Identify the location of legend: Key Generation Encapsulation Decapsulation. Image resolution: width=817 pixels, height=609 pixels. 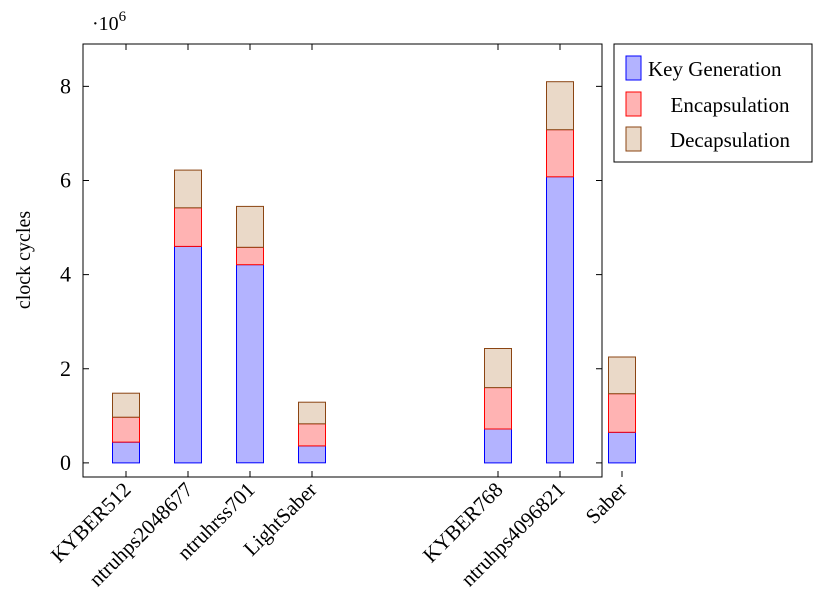
(713, 103).